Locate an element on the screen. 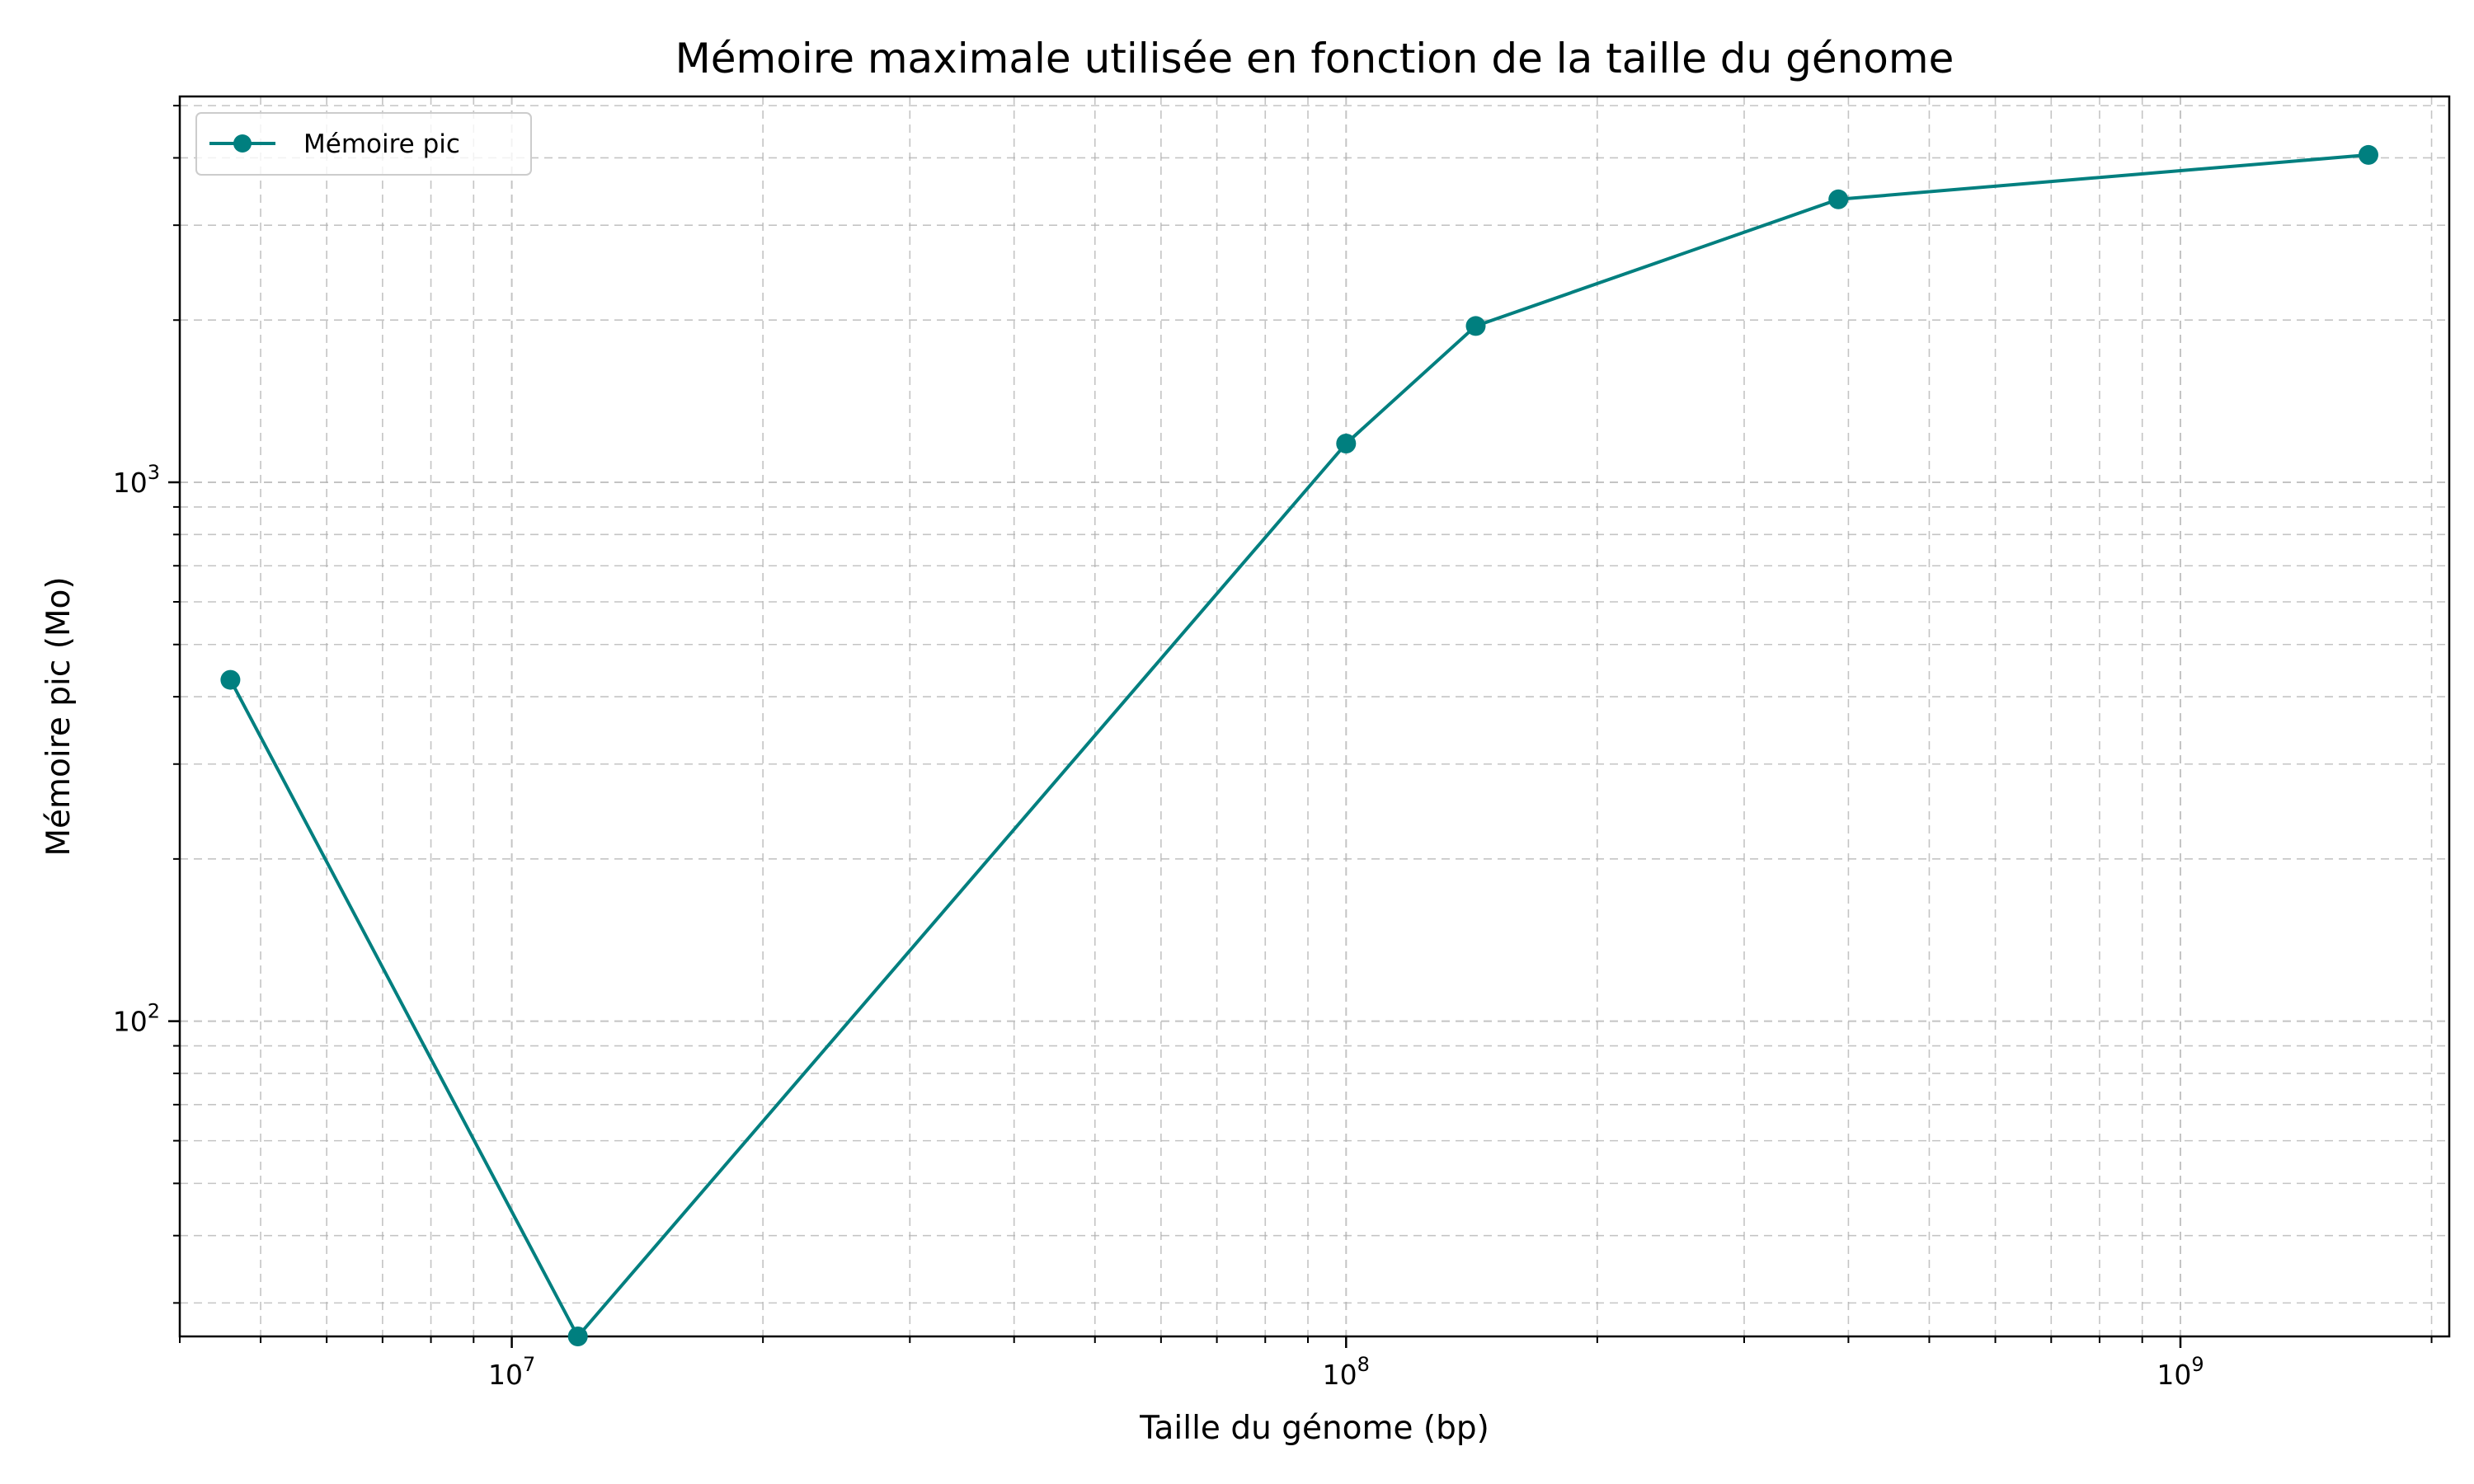  x-tick-label: 10⁹ is located at coordinates (2180, 1372).